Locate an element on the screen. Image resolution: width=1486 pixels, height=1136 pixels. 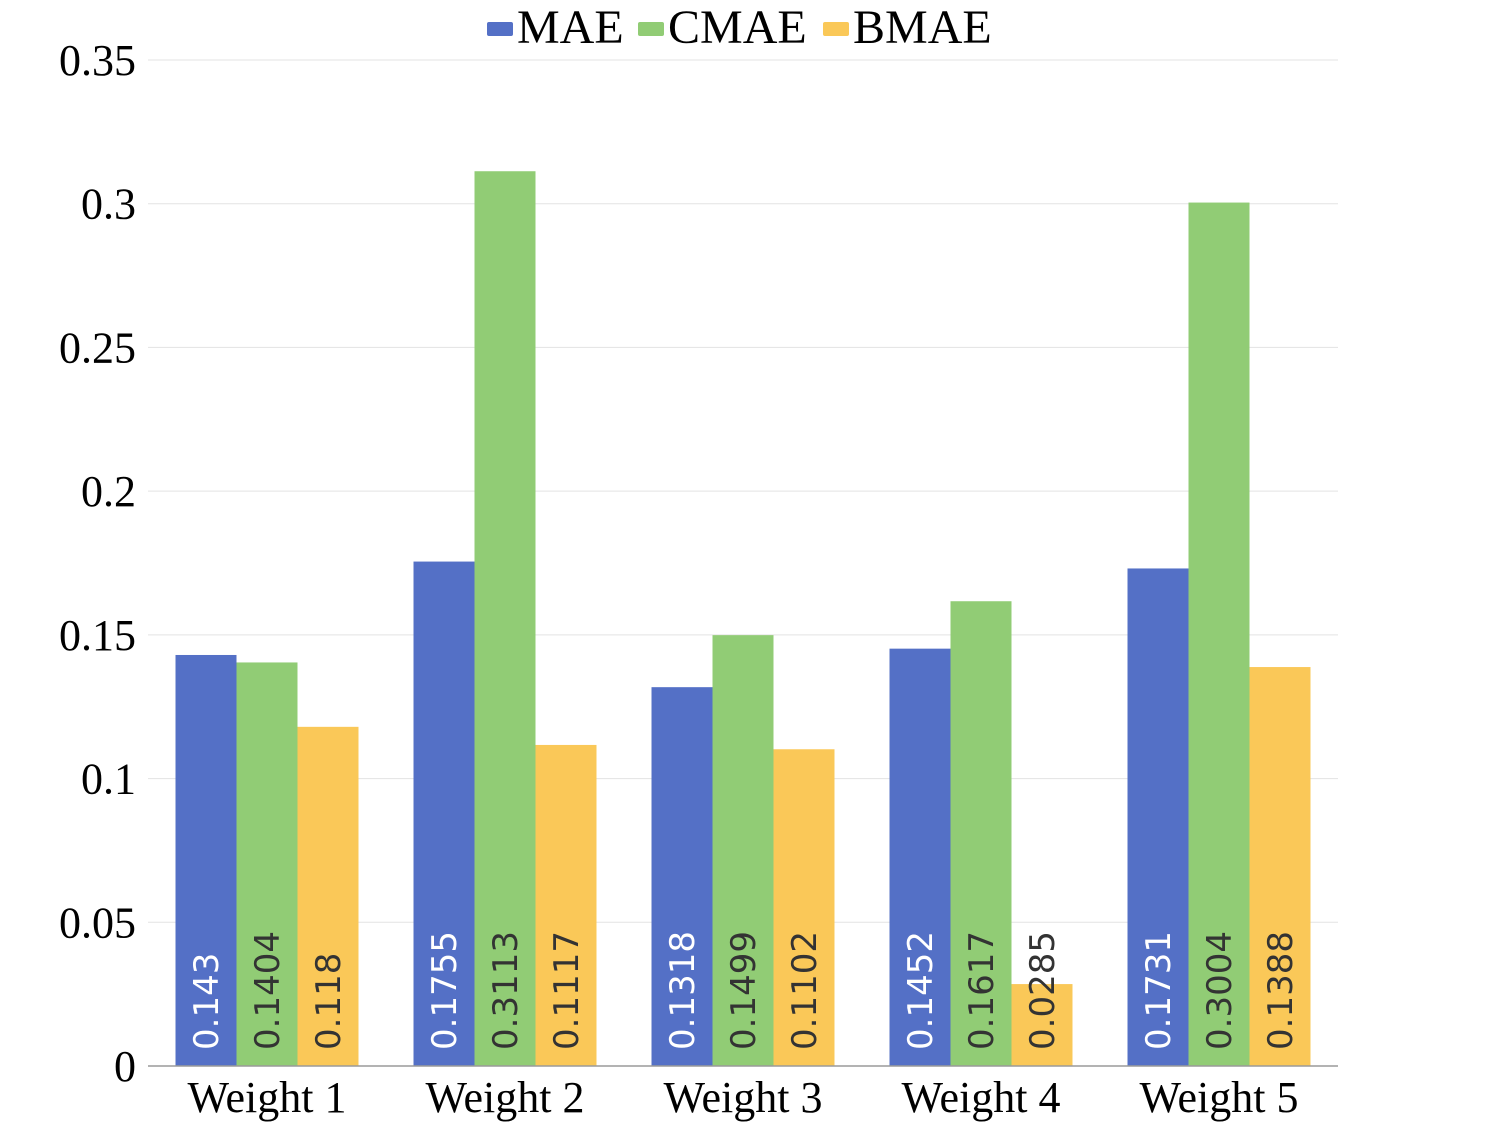
x-axis-categories: Weight 1 Weight 2 Weight 3 Weight 4 Weight 5 is located at coordinates (743, 1097).